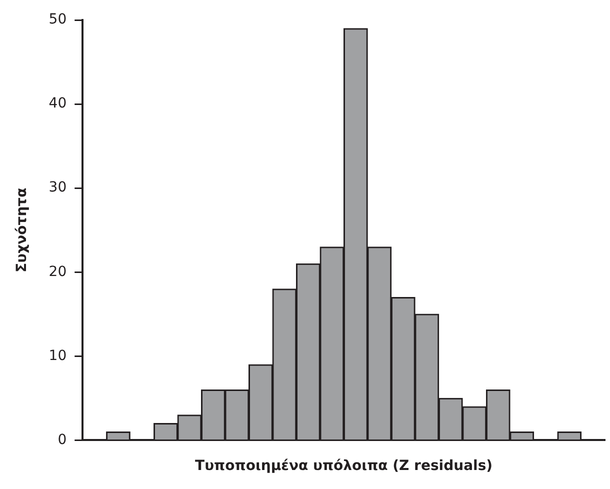  I want to click on y-tick-label: 50, so click(57, 20).